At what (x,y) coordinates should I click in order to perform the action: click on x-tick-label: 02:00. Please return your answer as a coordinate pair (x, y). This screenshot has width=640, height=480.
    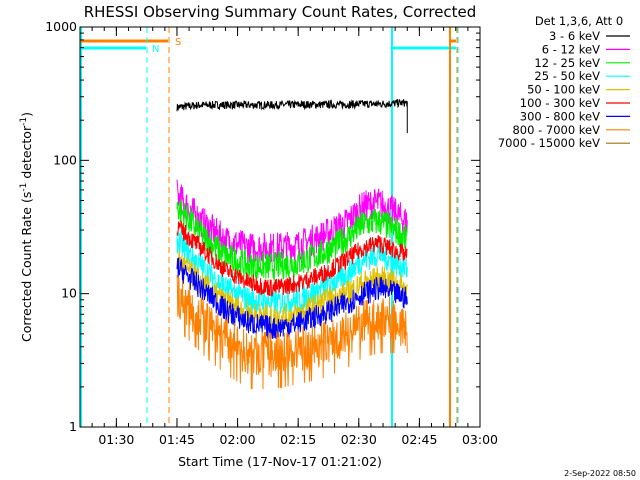
    Looking at the image, I should click on (238, 439).